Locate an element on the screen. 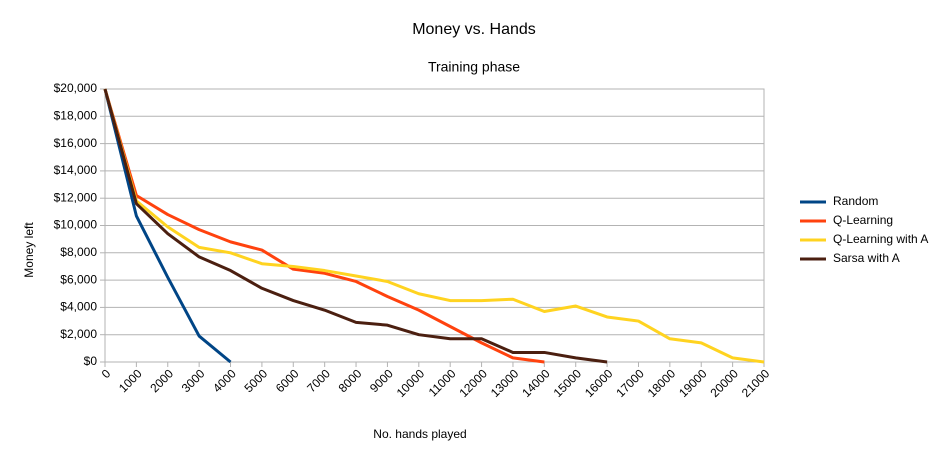  y-tick-label: $2,000 is located at coordinates (78, 334).